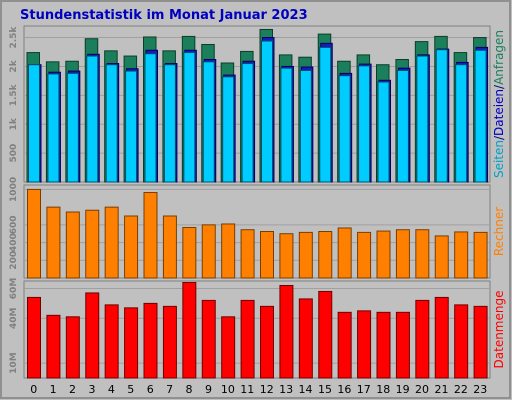  Describe the element at coordinates (14, 260) in the screenshot. I see `hosts-ytick-label: 200` at that location.